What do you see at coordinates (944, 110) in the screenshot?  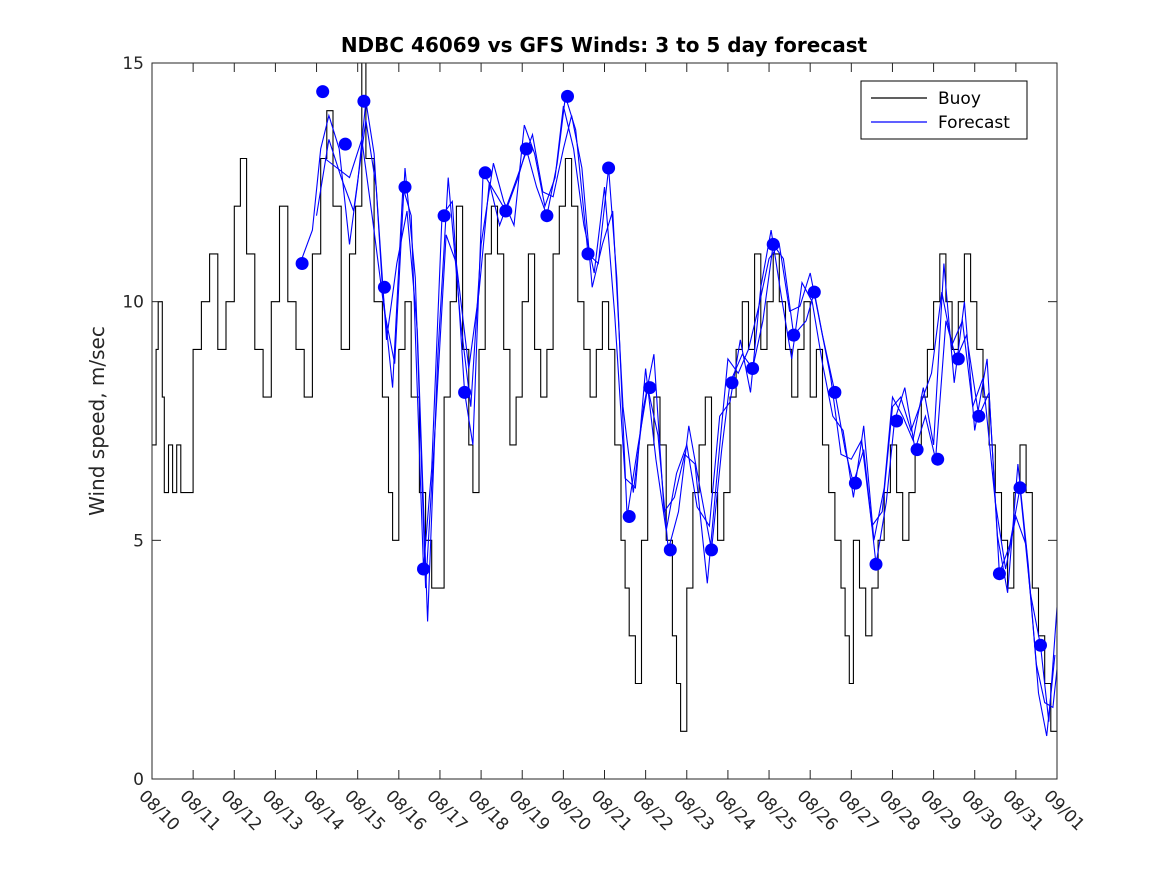 I see `legend: Buoy Forecast` at bounding box center [944, 110].